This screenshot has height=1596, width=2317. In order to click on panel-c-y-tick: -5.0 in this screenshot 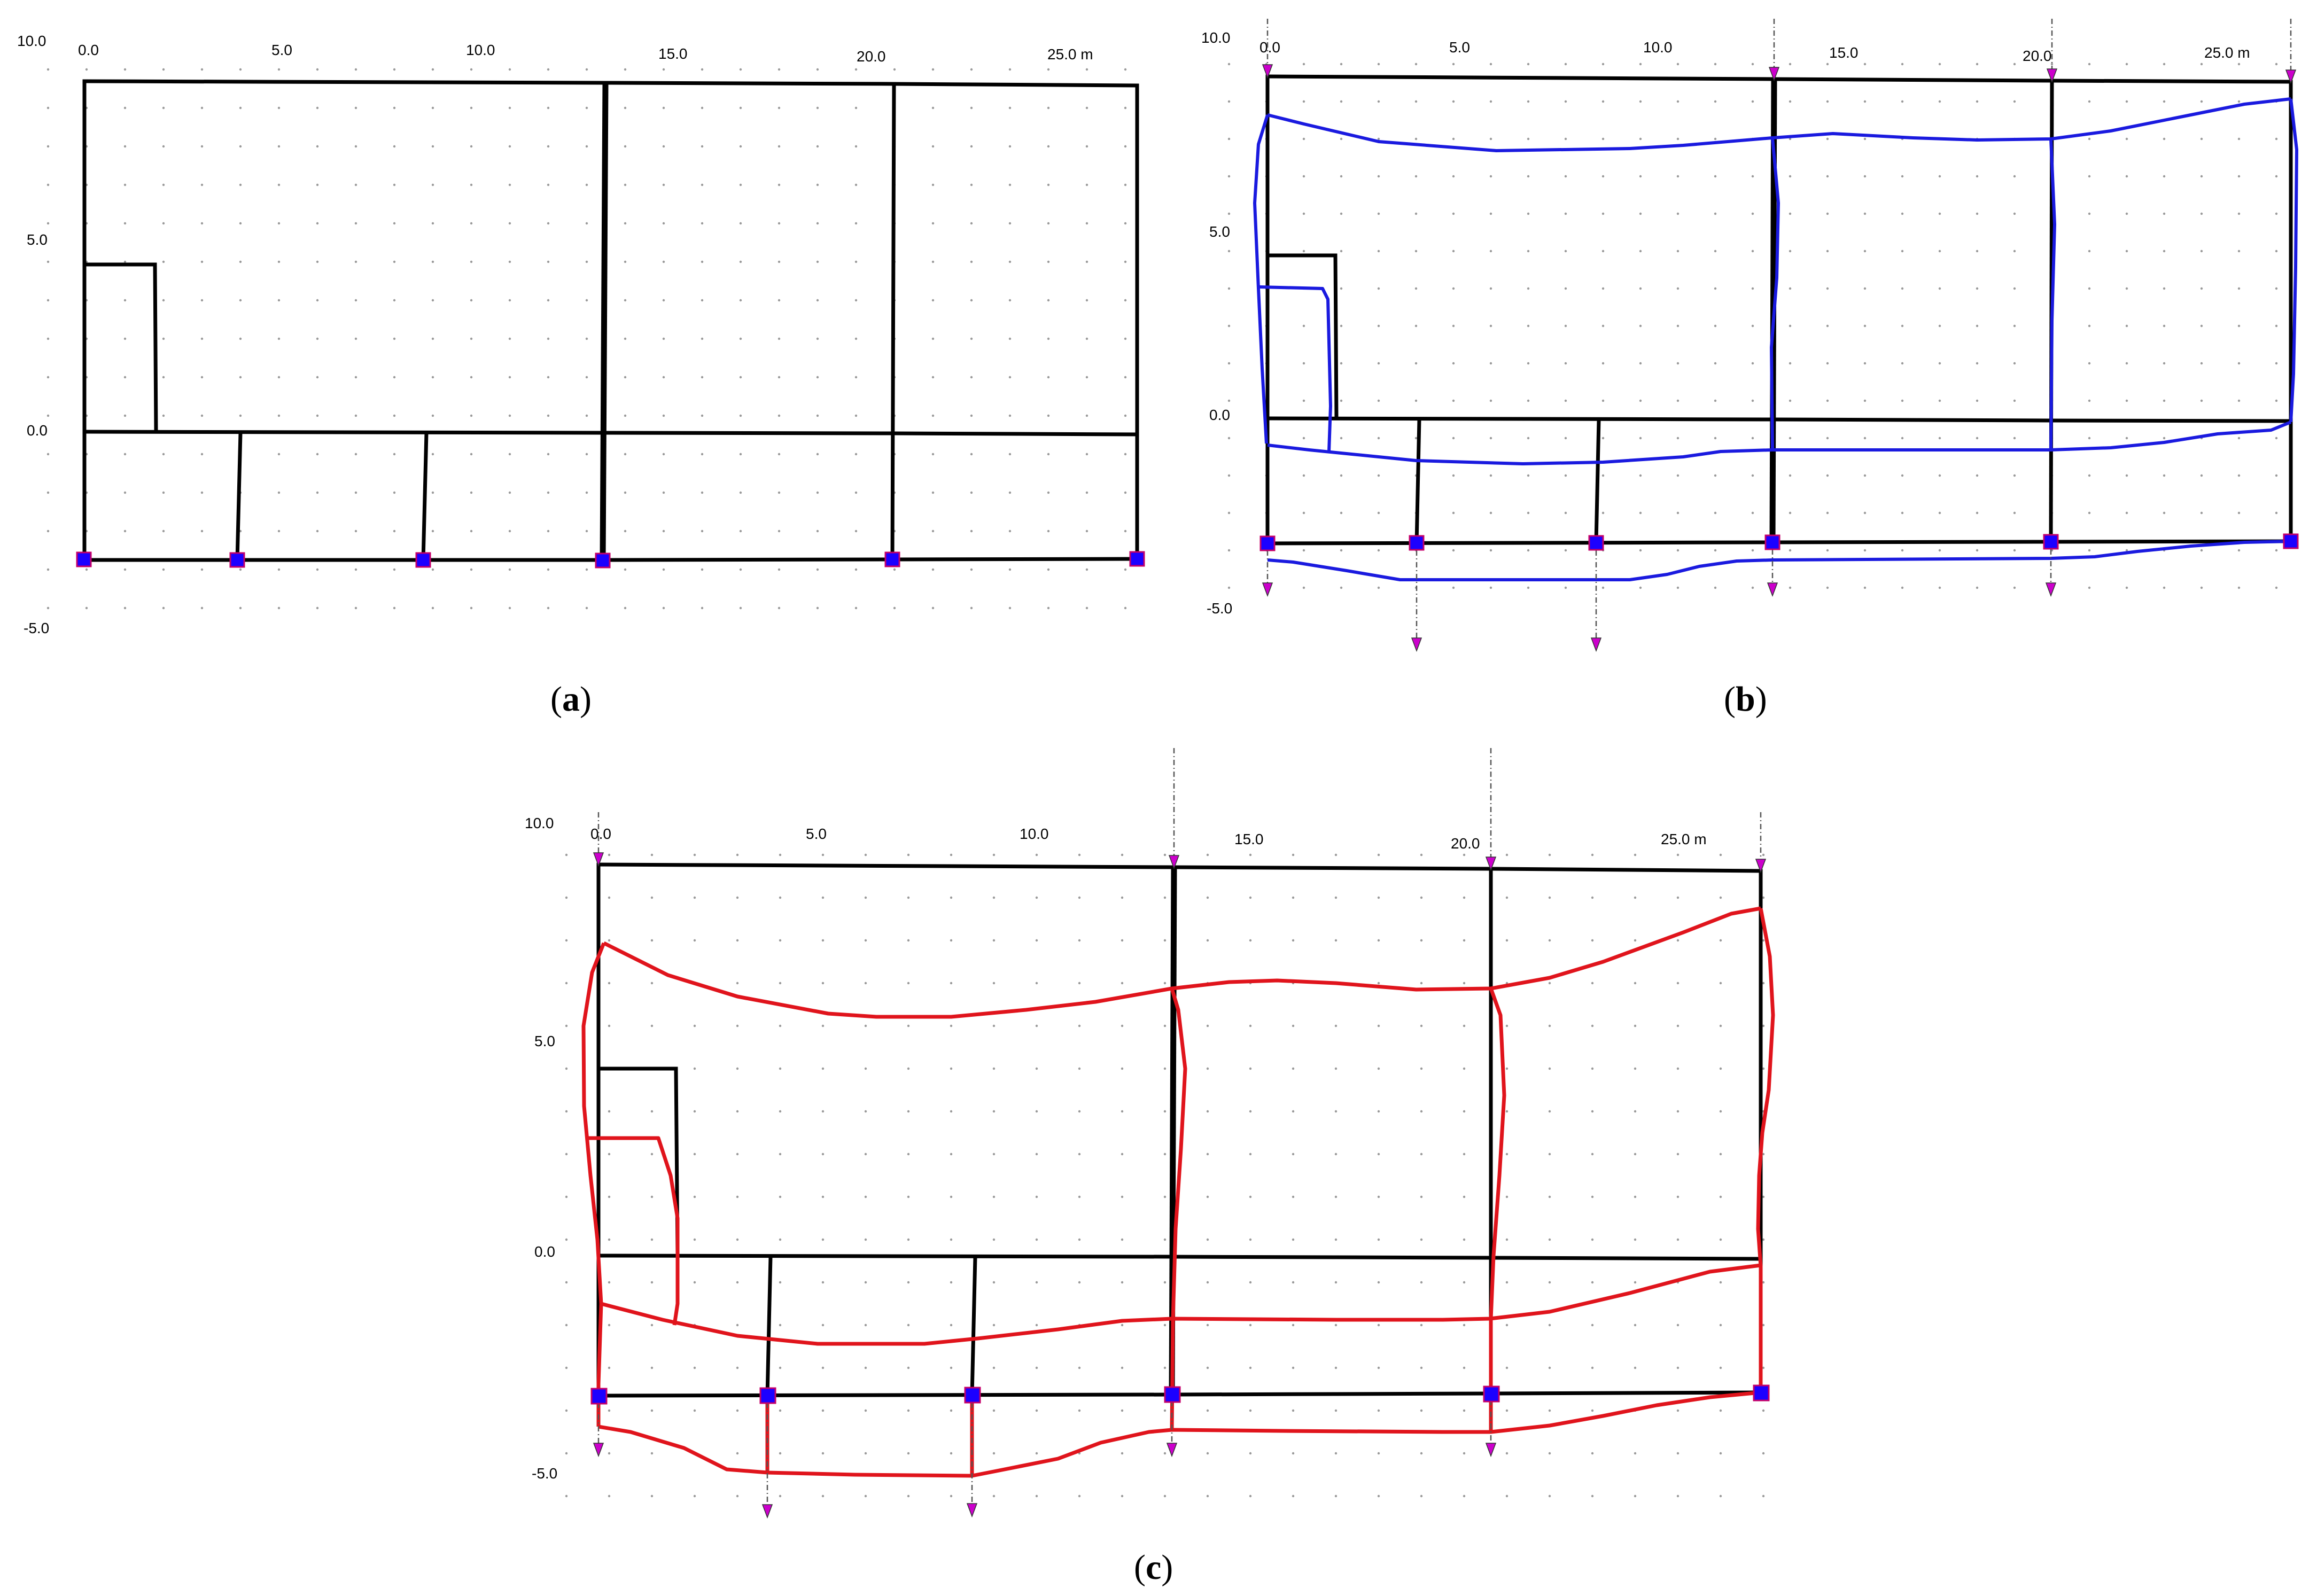, I will do `click(544, 1473)`.